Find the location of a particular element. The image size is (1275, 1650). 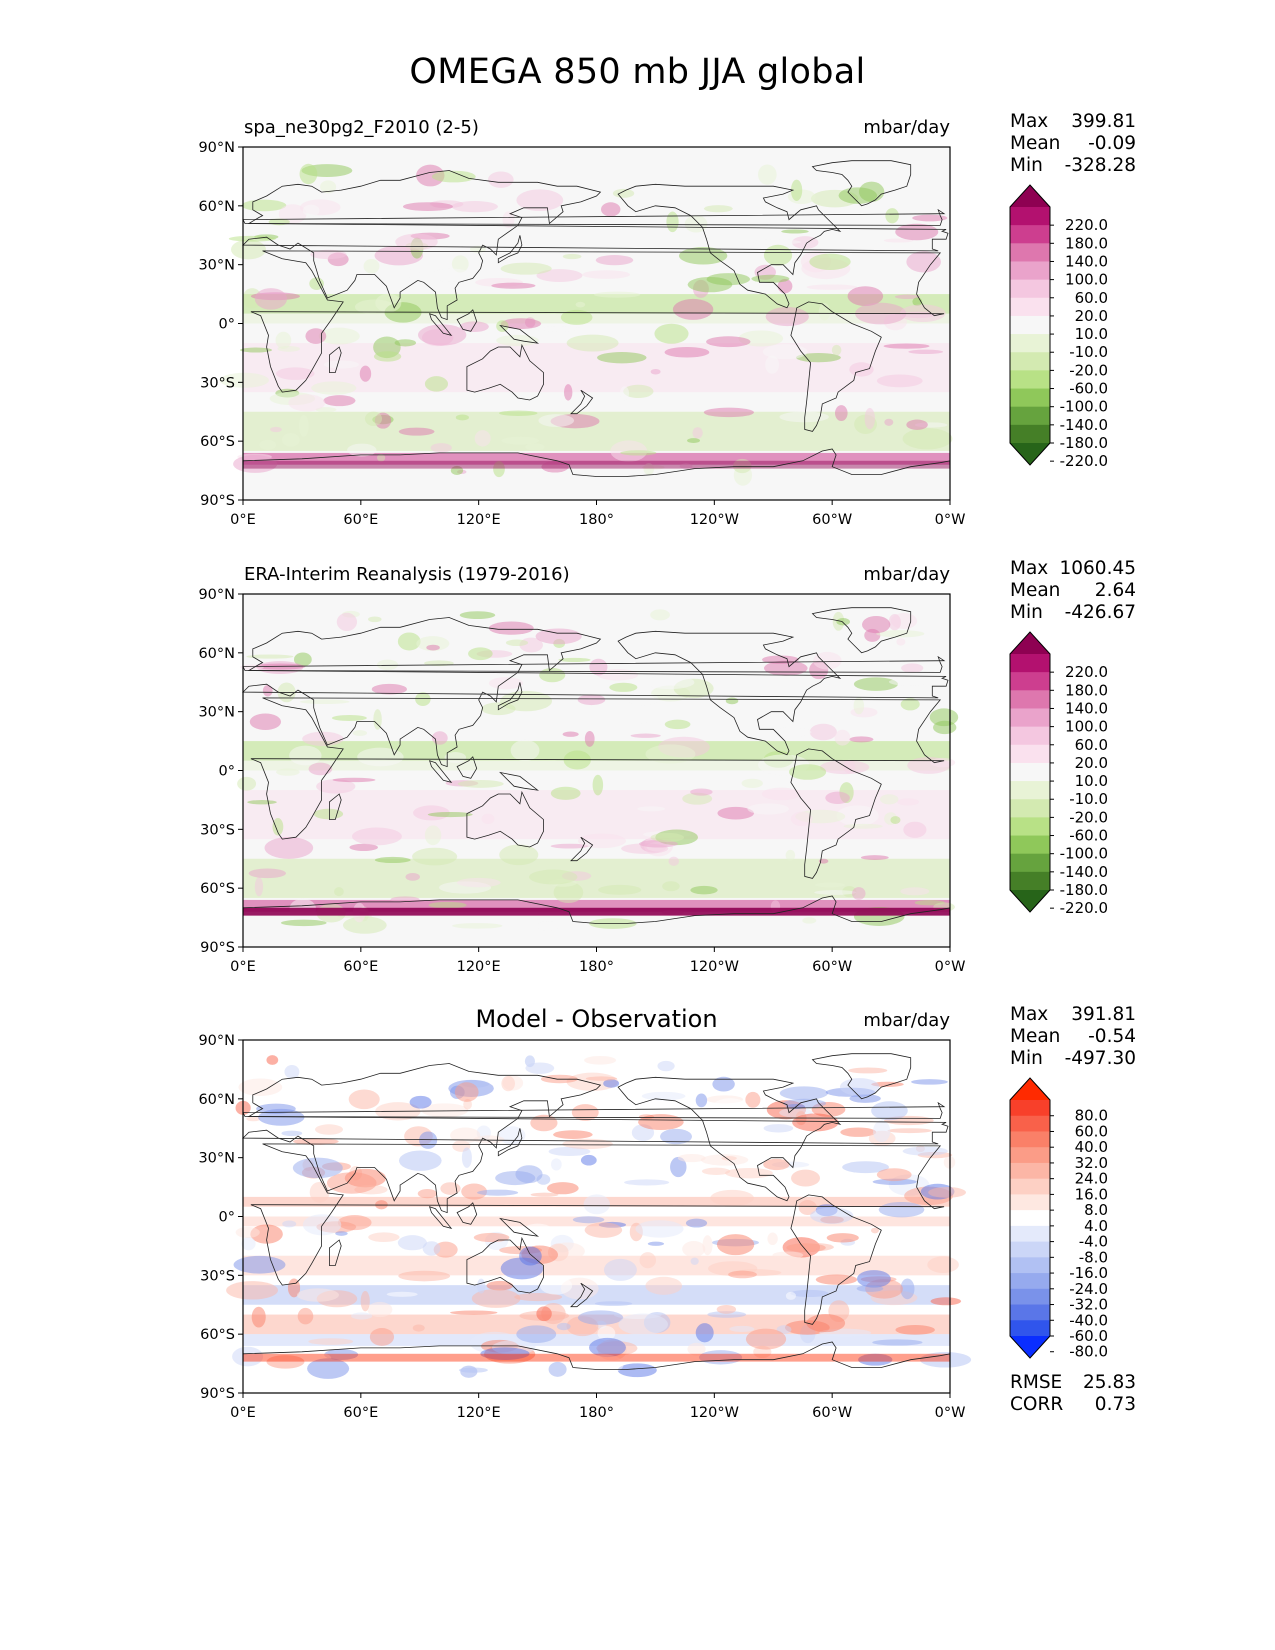

y-tick-label: 30°N is located at coordinates (216, 1159).